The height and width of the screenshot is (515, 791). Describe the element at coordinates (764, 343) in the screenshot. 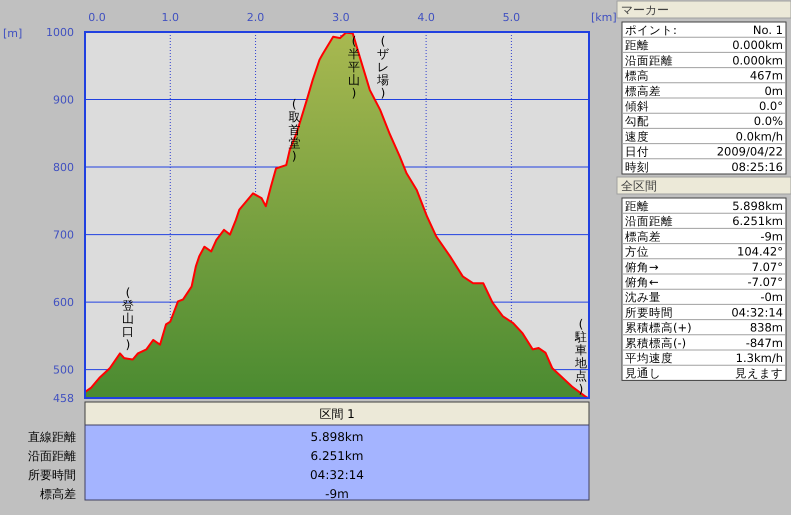

I see `text: -847m` at that location.